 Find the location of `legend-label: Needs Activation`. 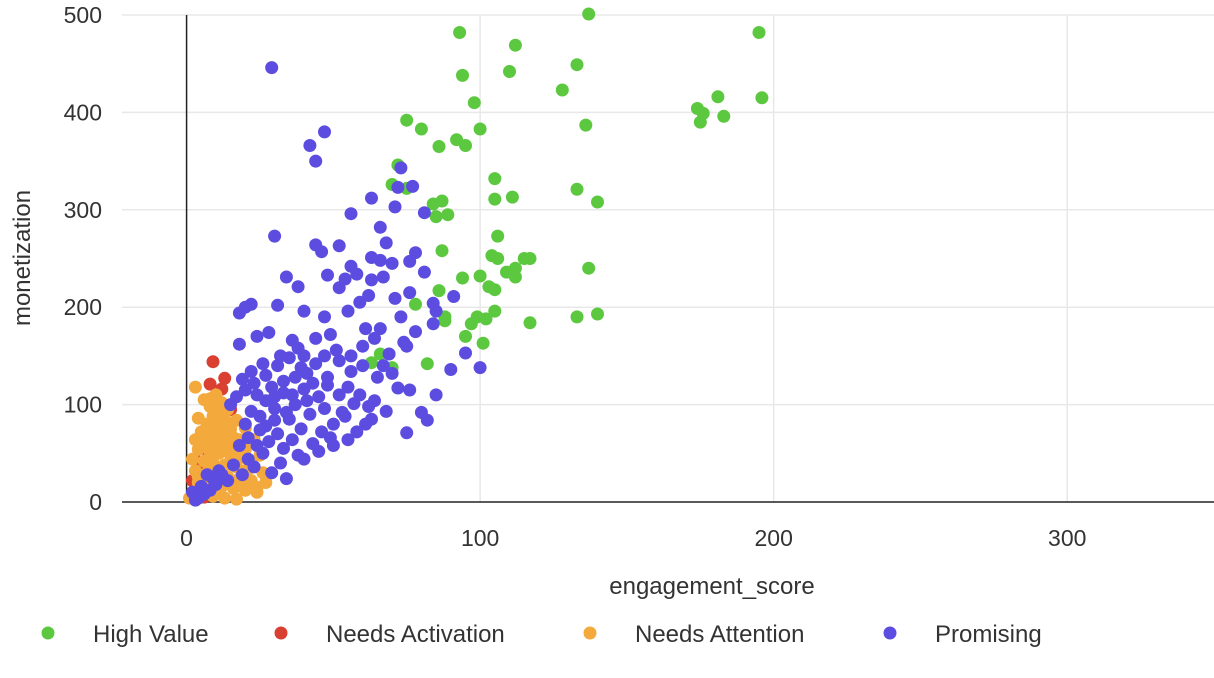

legend-label: Needs Activation is located at coordinates (415, 634).